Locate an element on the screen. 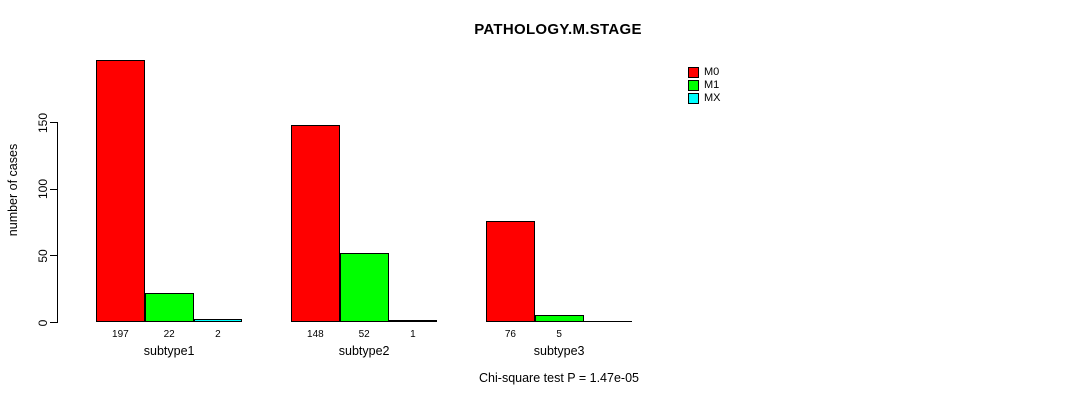 The image size is (1090, 400). category-label-subtype1: subtype1 is located at coordinates (169, 351).